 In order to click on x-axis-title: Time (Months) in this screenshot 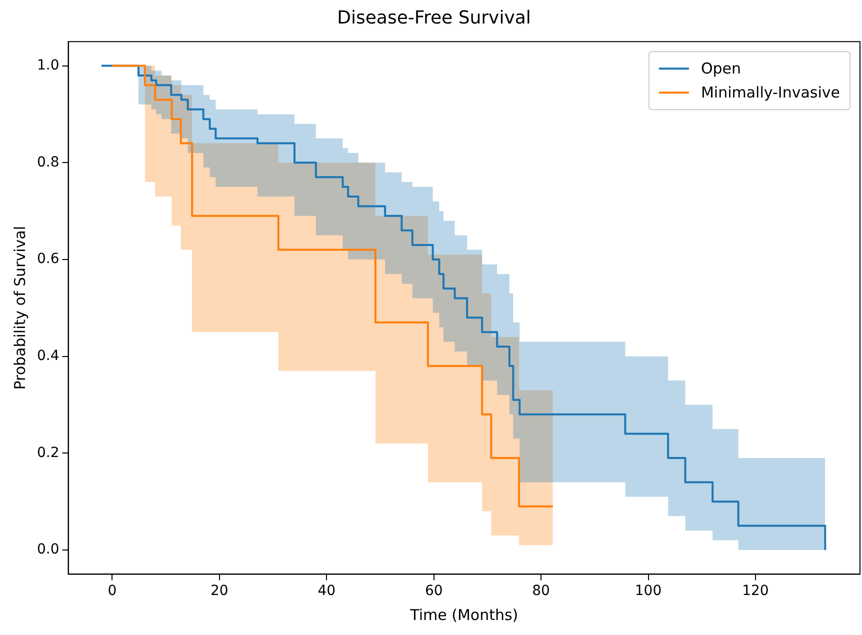, I will do `click(463, 615)`.